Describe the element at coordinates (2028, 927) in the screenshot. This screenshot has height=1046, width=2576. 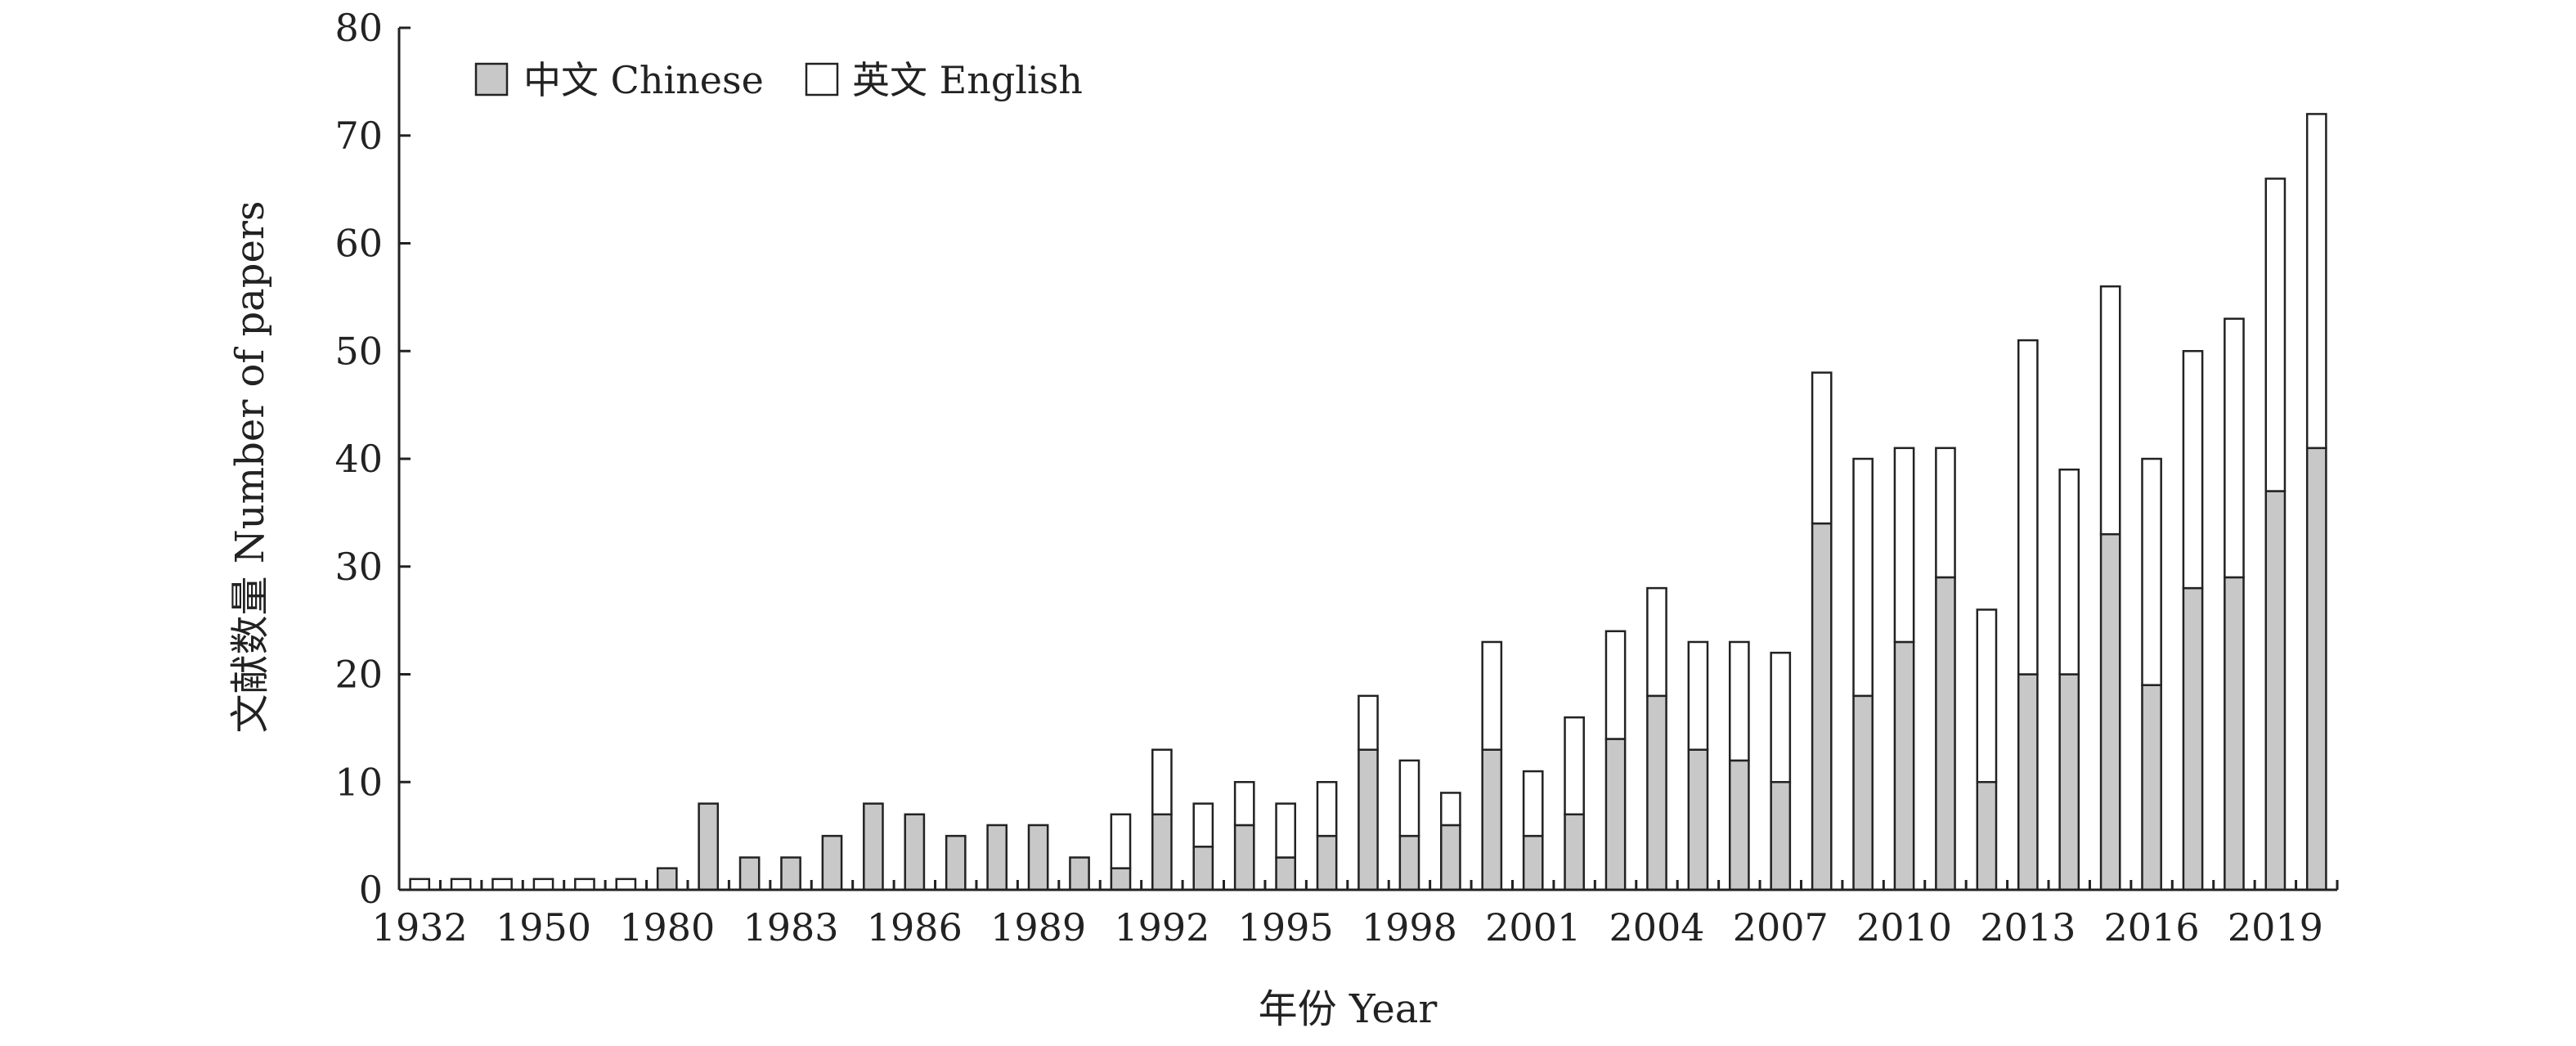
I see `x-tick-label: 2013` at that location.